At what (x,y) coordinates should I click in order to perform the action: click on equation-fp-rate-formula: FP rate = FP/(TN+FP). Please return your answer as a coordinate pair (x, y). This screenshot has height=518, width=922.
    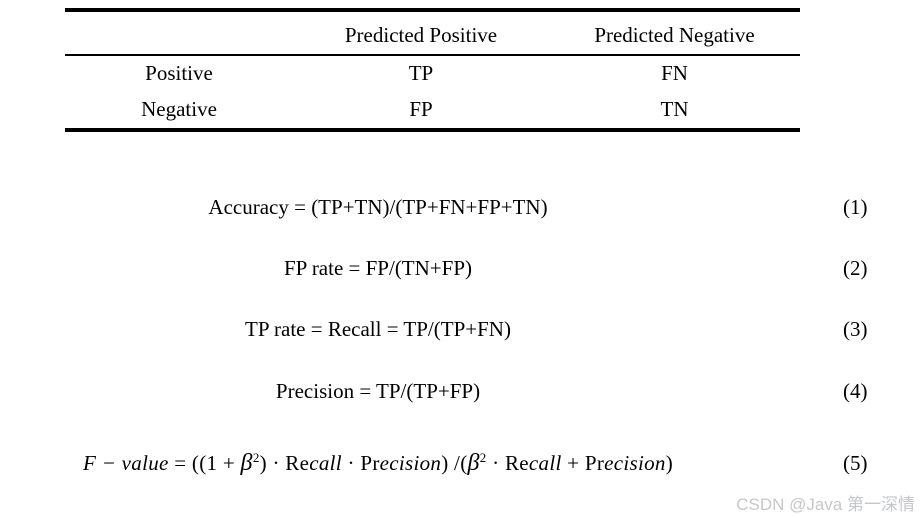
    Looking at the image, I should click on (377, 268).